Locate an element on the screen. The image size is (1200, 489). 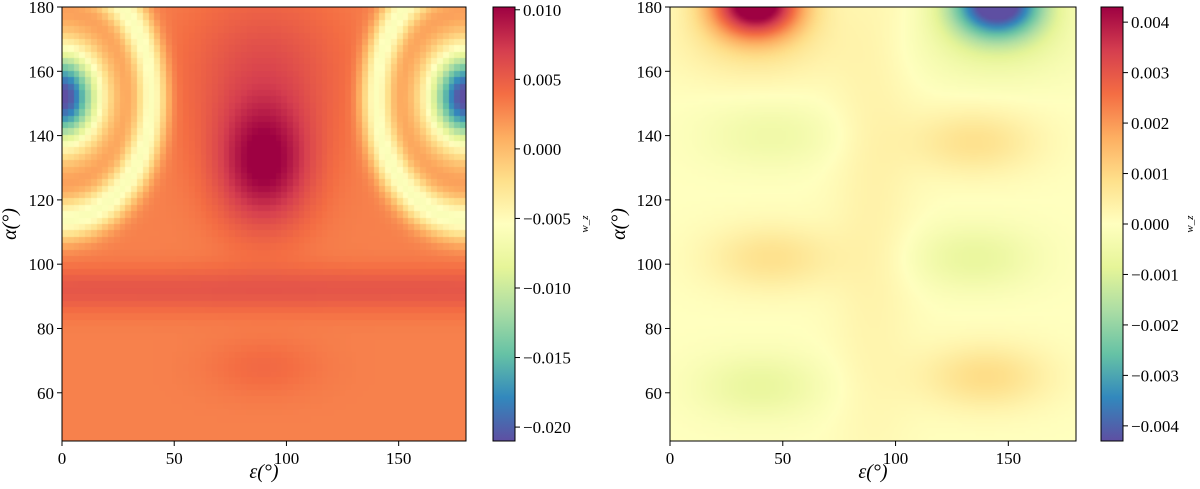
left-x-axis-label: ε(°) is located at coordinates (264, 472).